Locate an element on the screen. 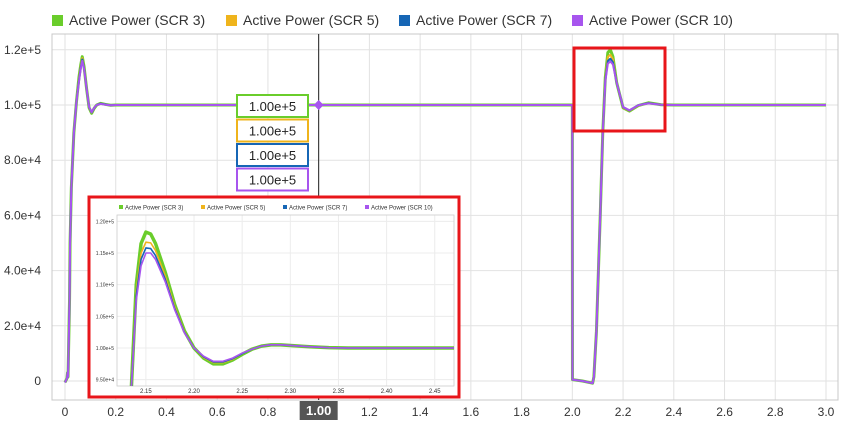 Image resolution: width=846 pixels, height=427 pixels. x-tick-label: 1.6 is located at coordinates (471, 412).